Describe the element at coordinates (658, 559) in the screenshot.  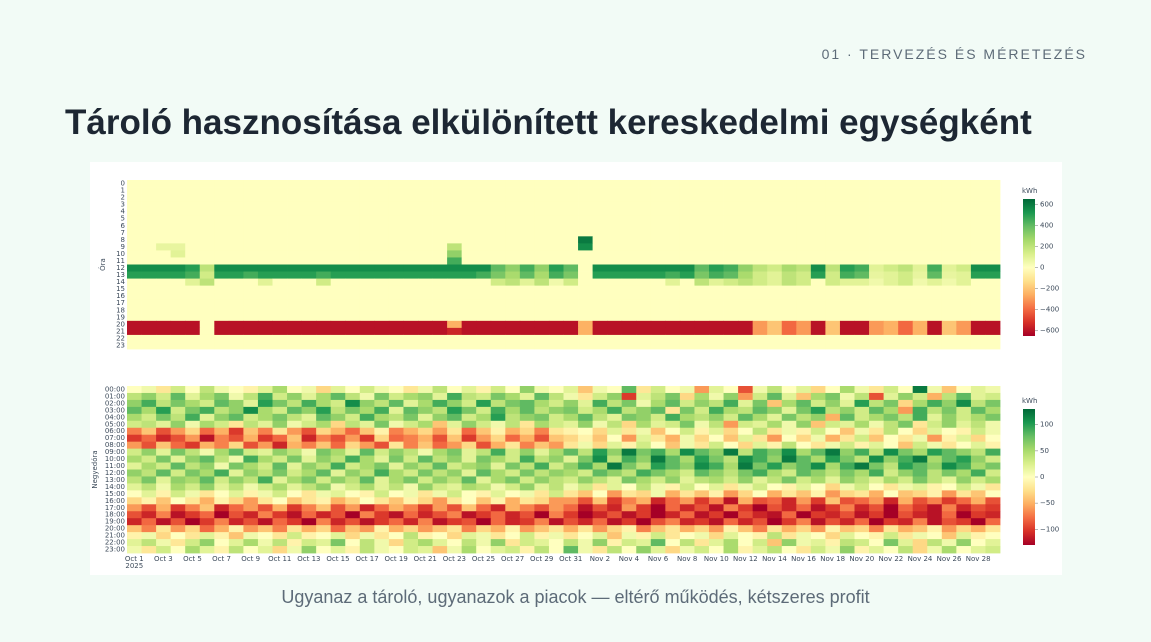
I see `x-tick-label: Nov 6` at that location.